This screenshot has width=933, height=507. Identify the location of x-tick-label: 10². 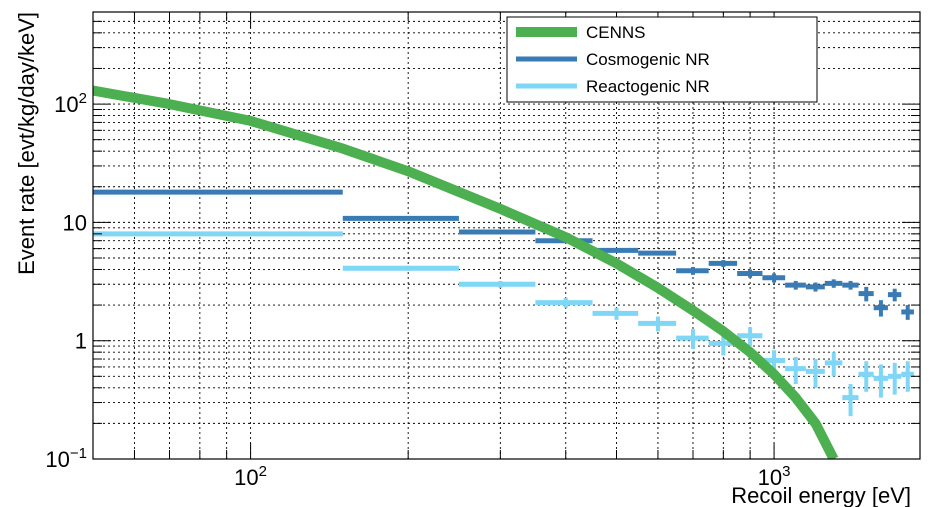
(250, 476).